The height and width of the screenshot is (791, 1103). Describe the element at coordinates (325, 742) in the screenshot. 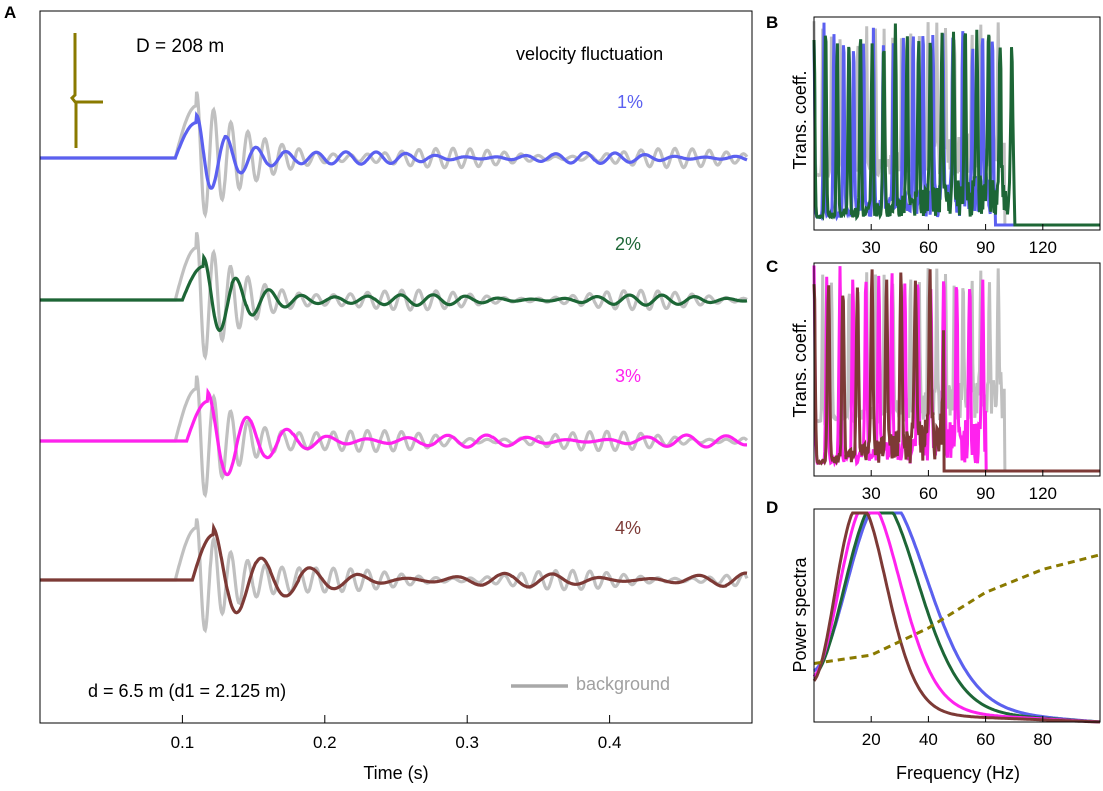

I see `panel-a-xtick-label: 0.2` at that location.